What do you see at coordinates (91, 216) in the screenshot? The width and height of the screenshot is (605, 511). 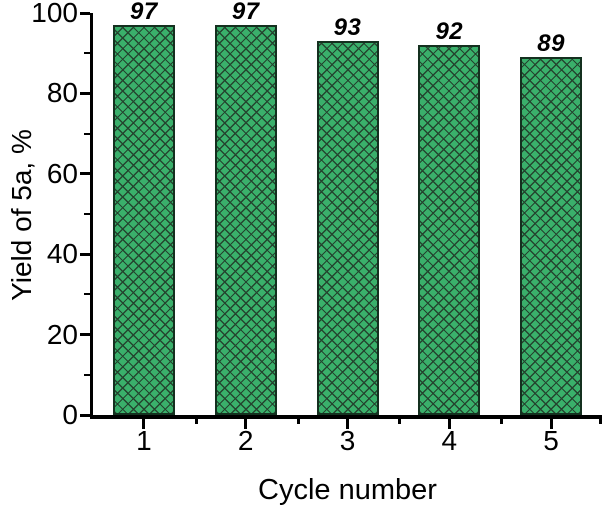 I see `y-axis-line` at bounding box center [91, 216].